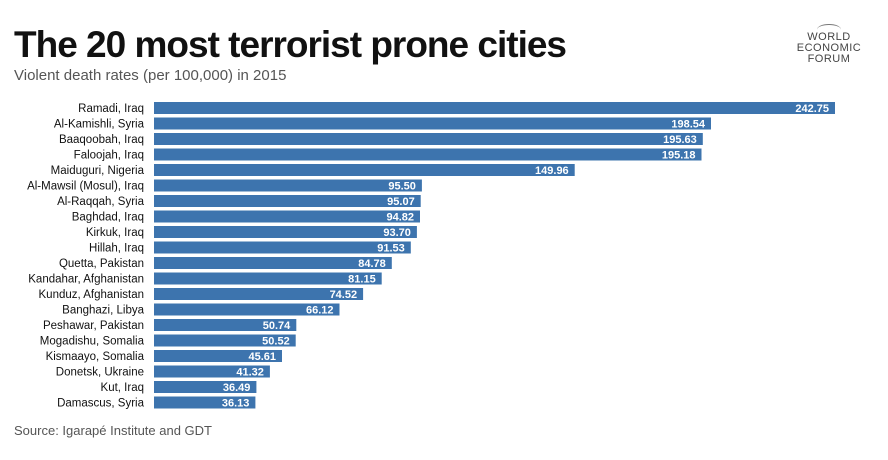  I want to click on value-label: 66.12, so click(320, 311).